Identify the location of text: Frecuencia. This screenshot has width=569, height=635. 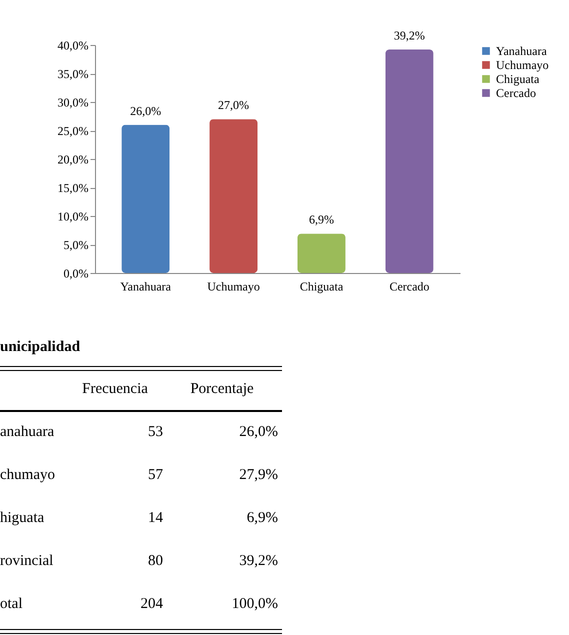
(115, 389).